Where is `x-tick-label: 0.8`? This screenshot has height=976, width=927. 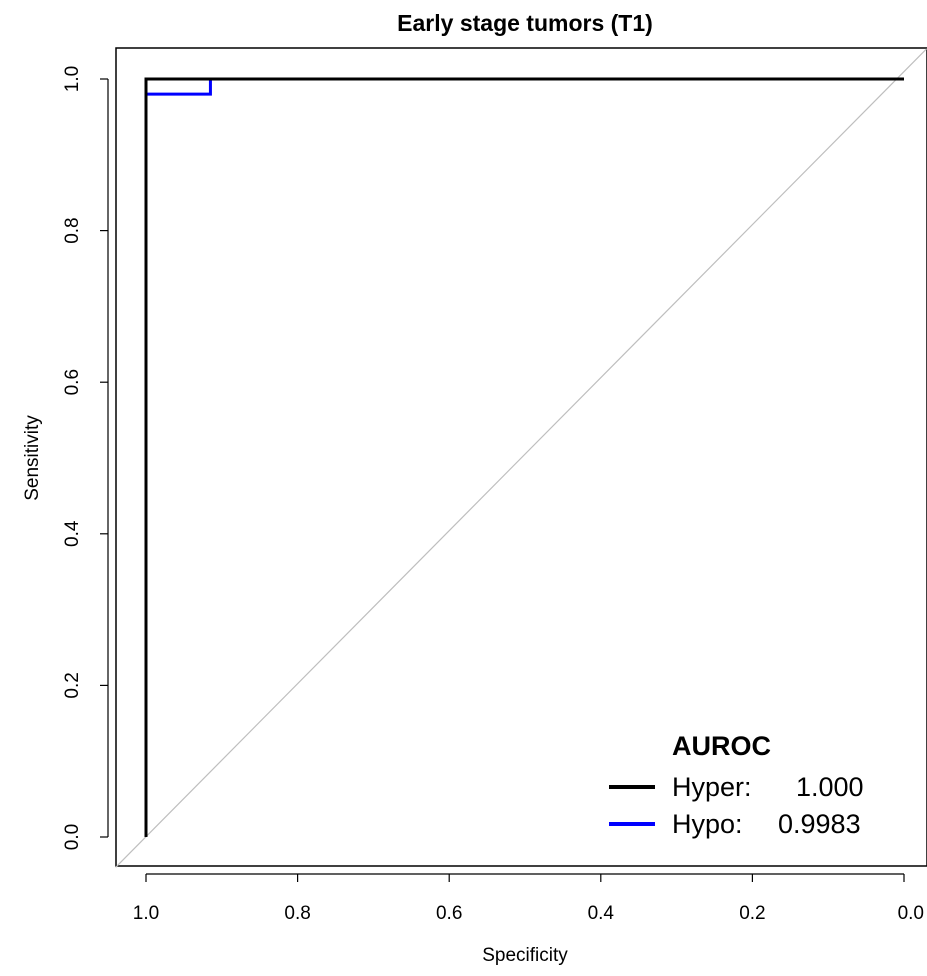 x-tick-label: 0.8 is located at coordinates (297, 913).